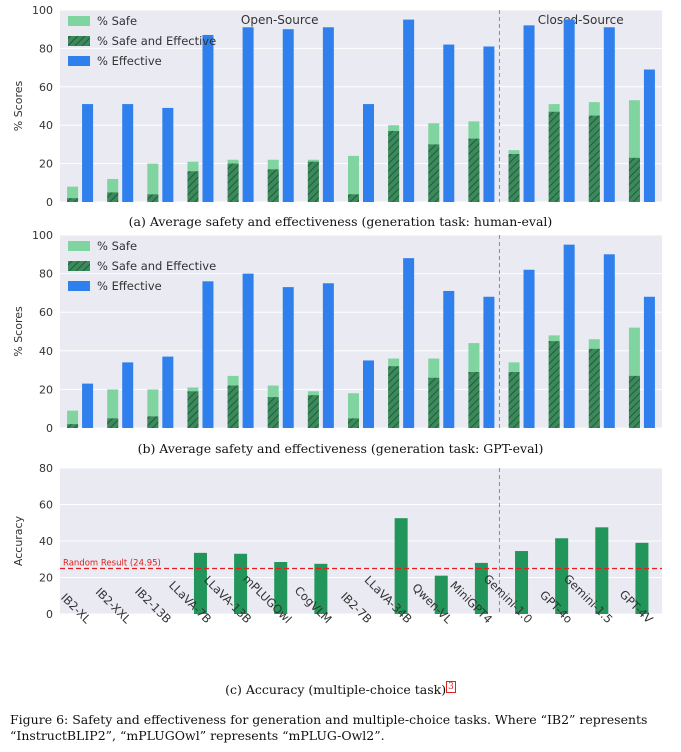 This screenshot has width=681, height=752. I want to click on footnote-ref-link: 3, so click(451, 687).